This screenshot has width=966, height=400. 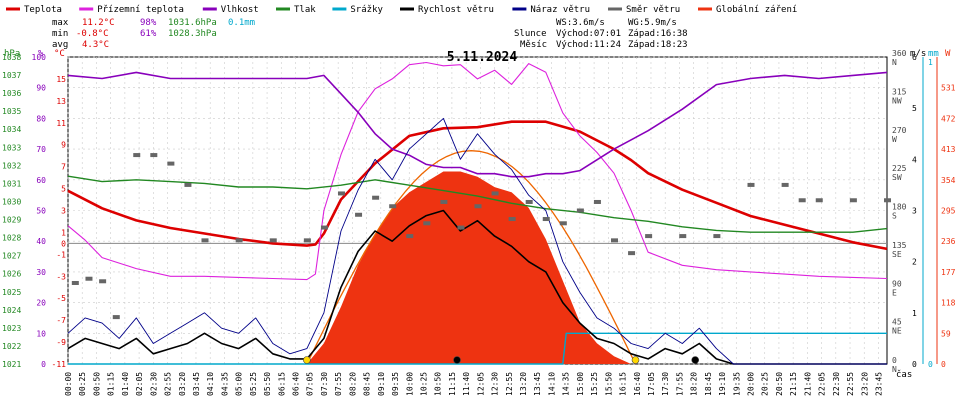 I want to click on tick-radiation-4: 236, so click(x=948, y=241).